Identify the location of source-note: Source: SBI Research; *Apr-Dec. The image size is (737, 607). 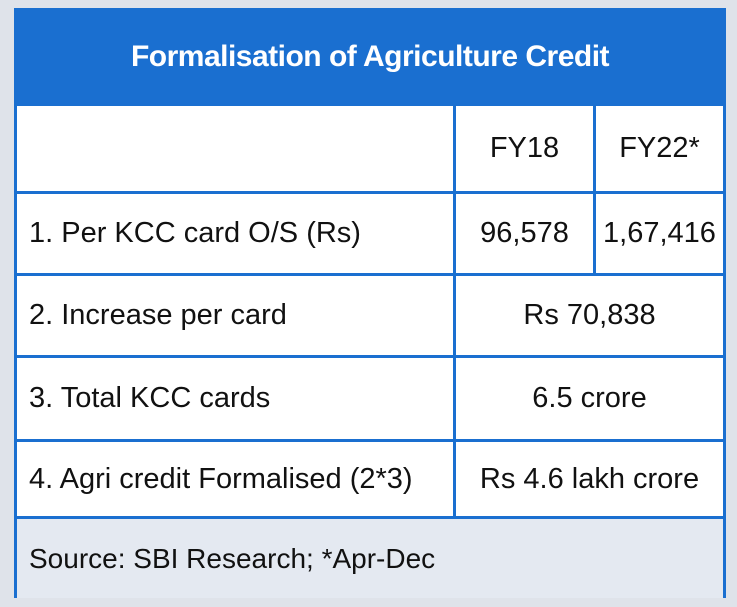
(370, 557).